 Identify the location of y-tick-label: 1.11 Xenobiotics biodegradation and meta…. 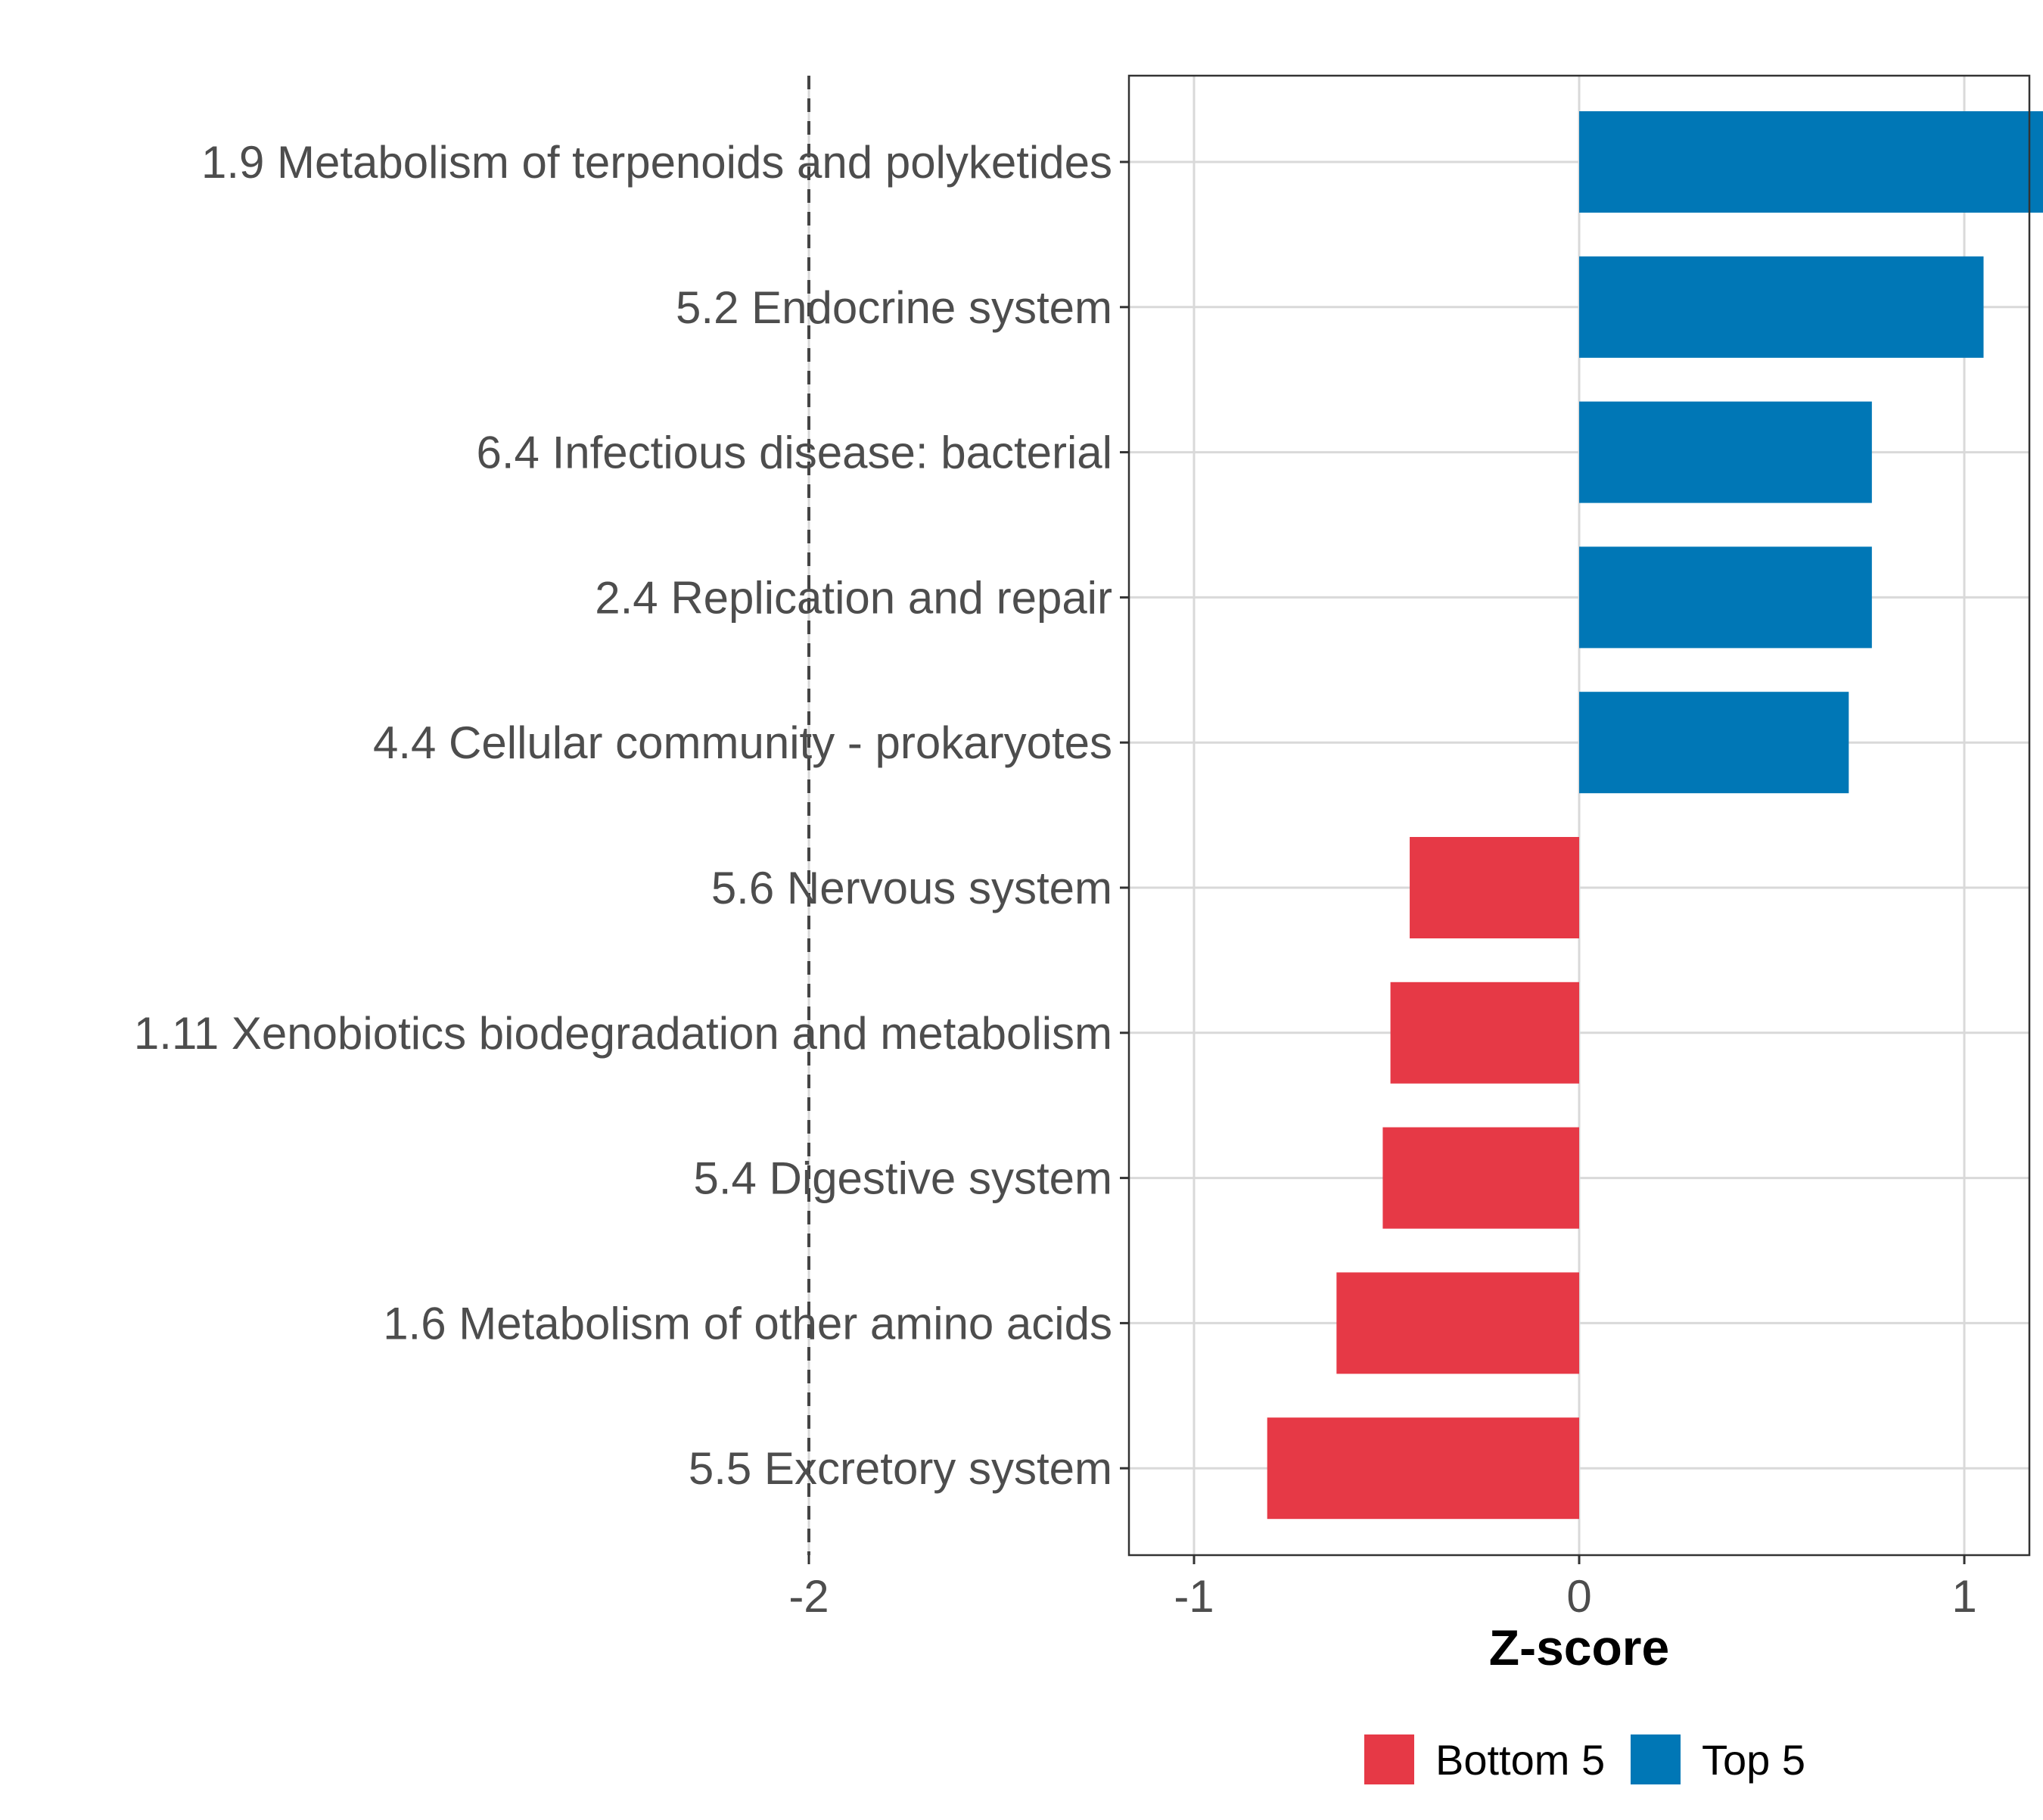
(623, 1033).